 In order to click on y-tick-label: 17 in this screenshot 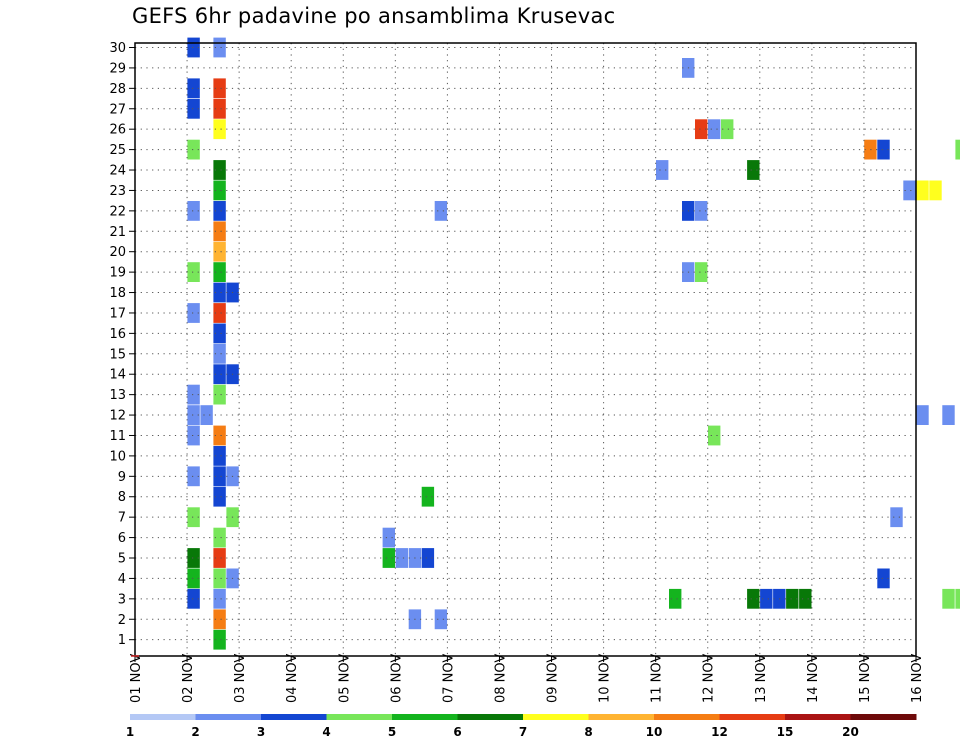, I will do `click(117, 313)`.